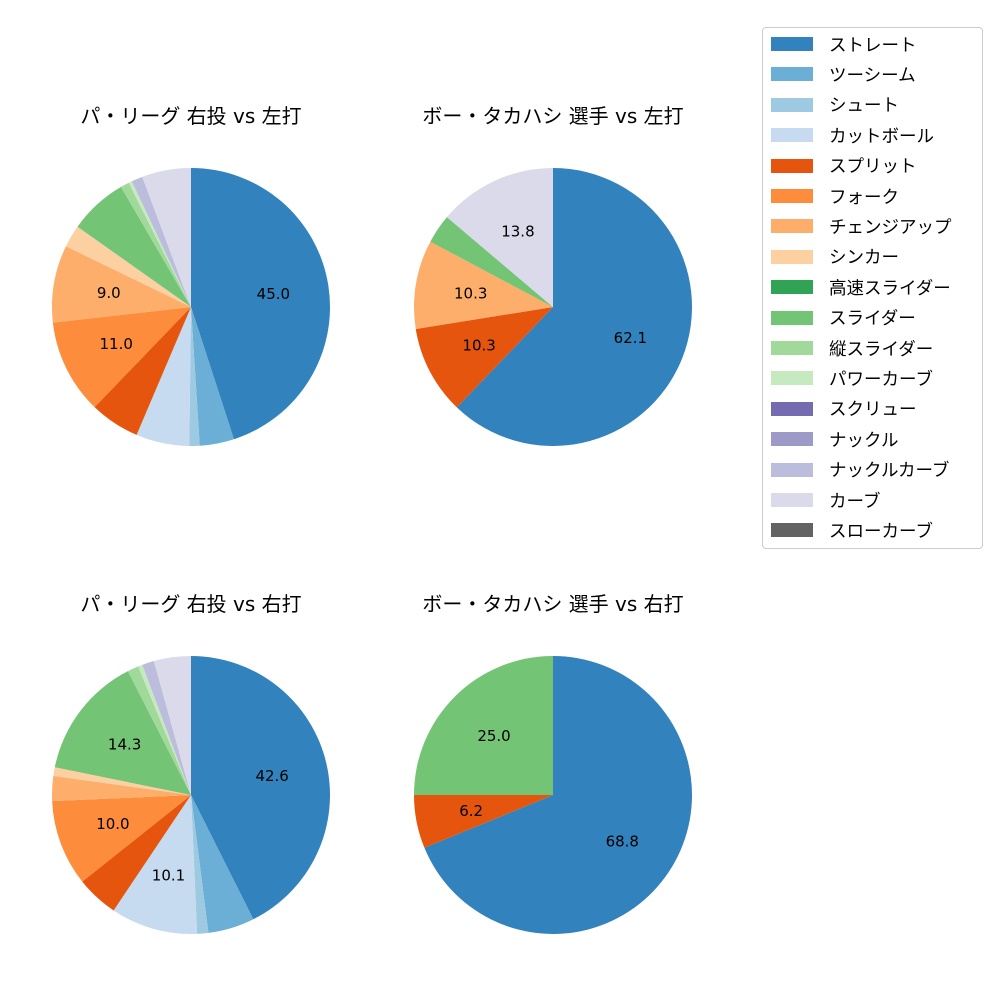  What do you see at coordinates (116, 344) in the screenshot?
I see `slice-value-label: 11.0` at bounding box center [116, 344].